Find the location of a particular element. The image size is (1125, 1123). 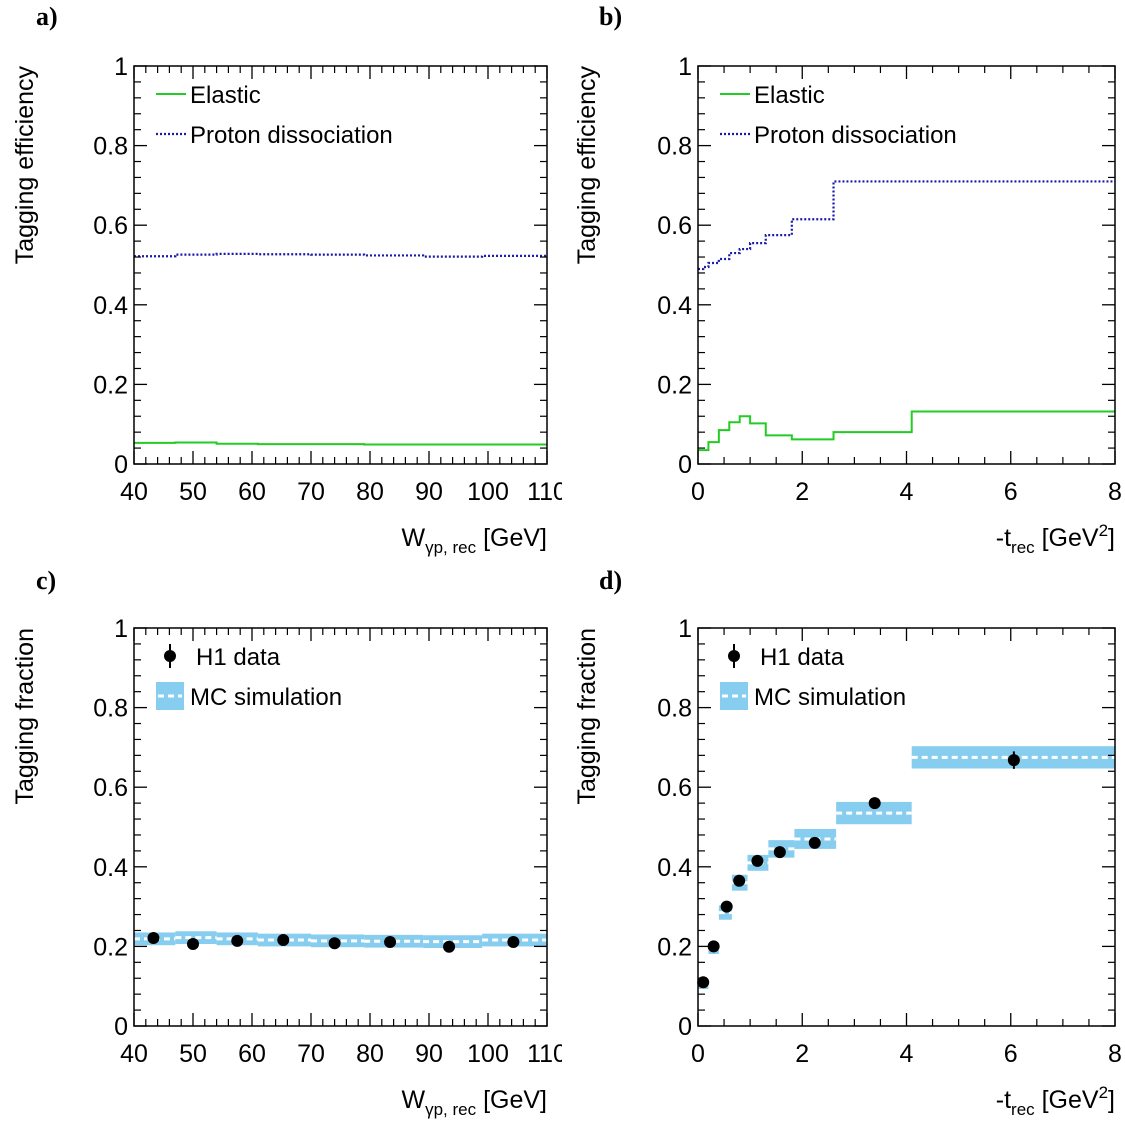

panel-b-letter: b) is located at coordinates (611, 16).